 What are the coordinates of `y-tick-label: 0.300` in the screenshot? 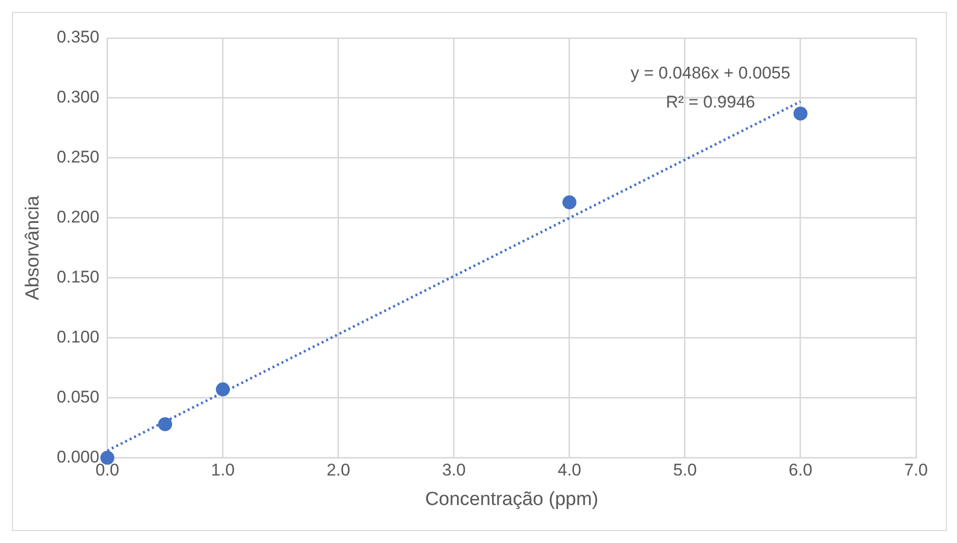 It's located at (78, 97).